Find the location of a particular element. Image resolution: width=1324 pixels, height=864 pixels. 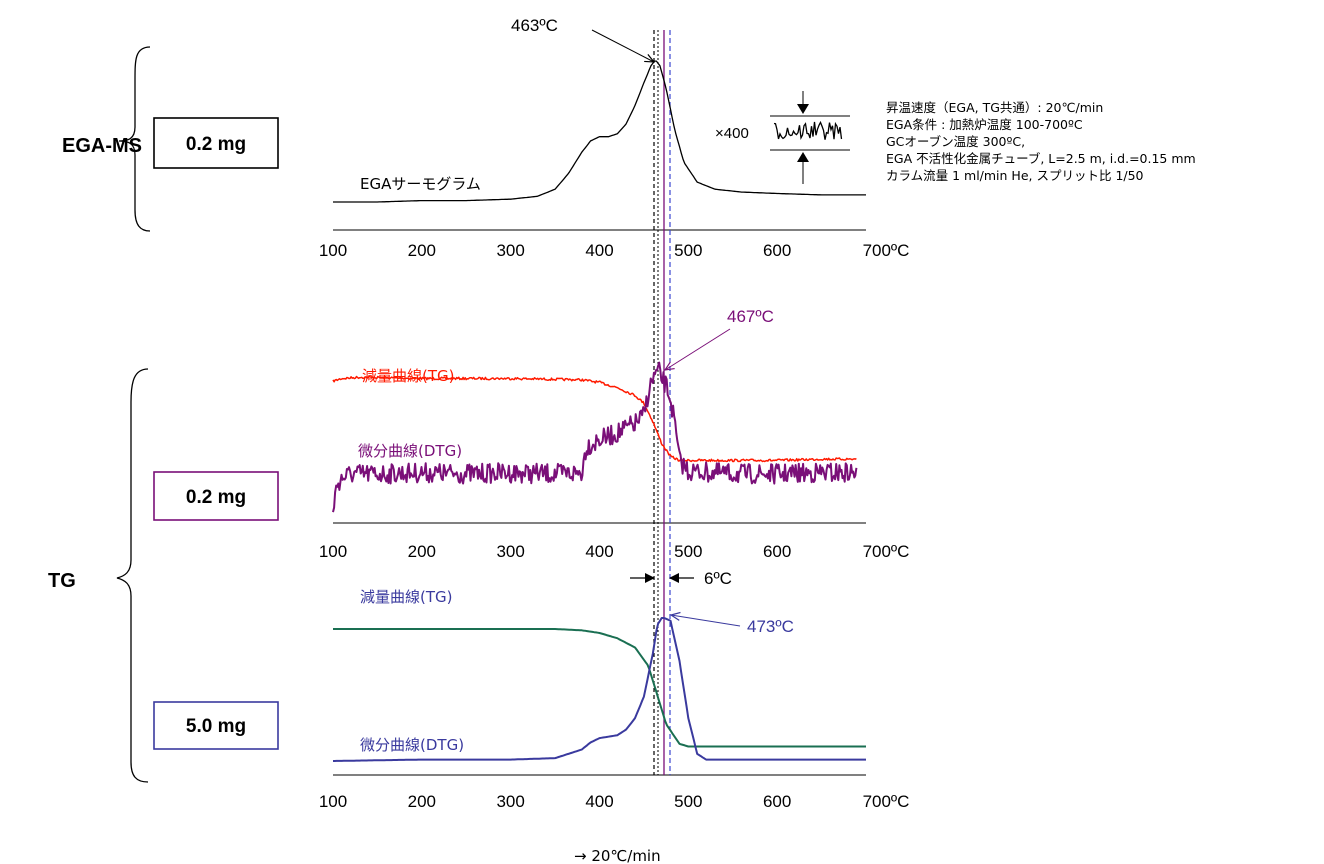

sample-box-tg-large is located at coordinates (216, 725).